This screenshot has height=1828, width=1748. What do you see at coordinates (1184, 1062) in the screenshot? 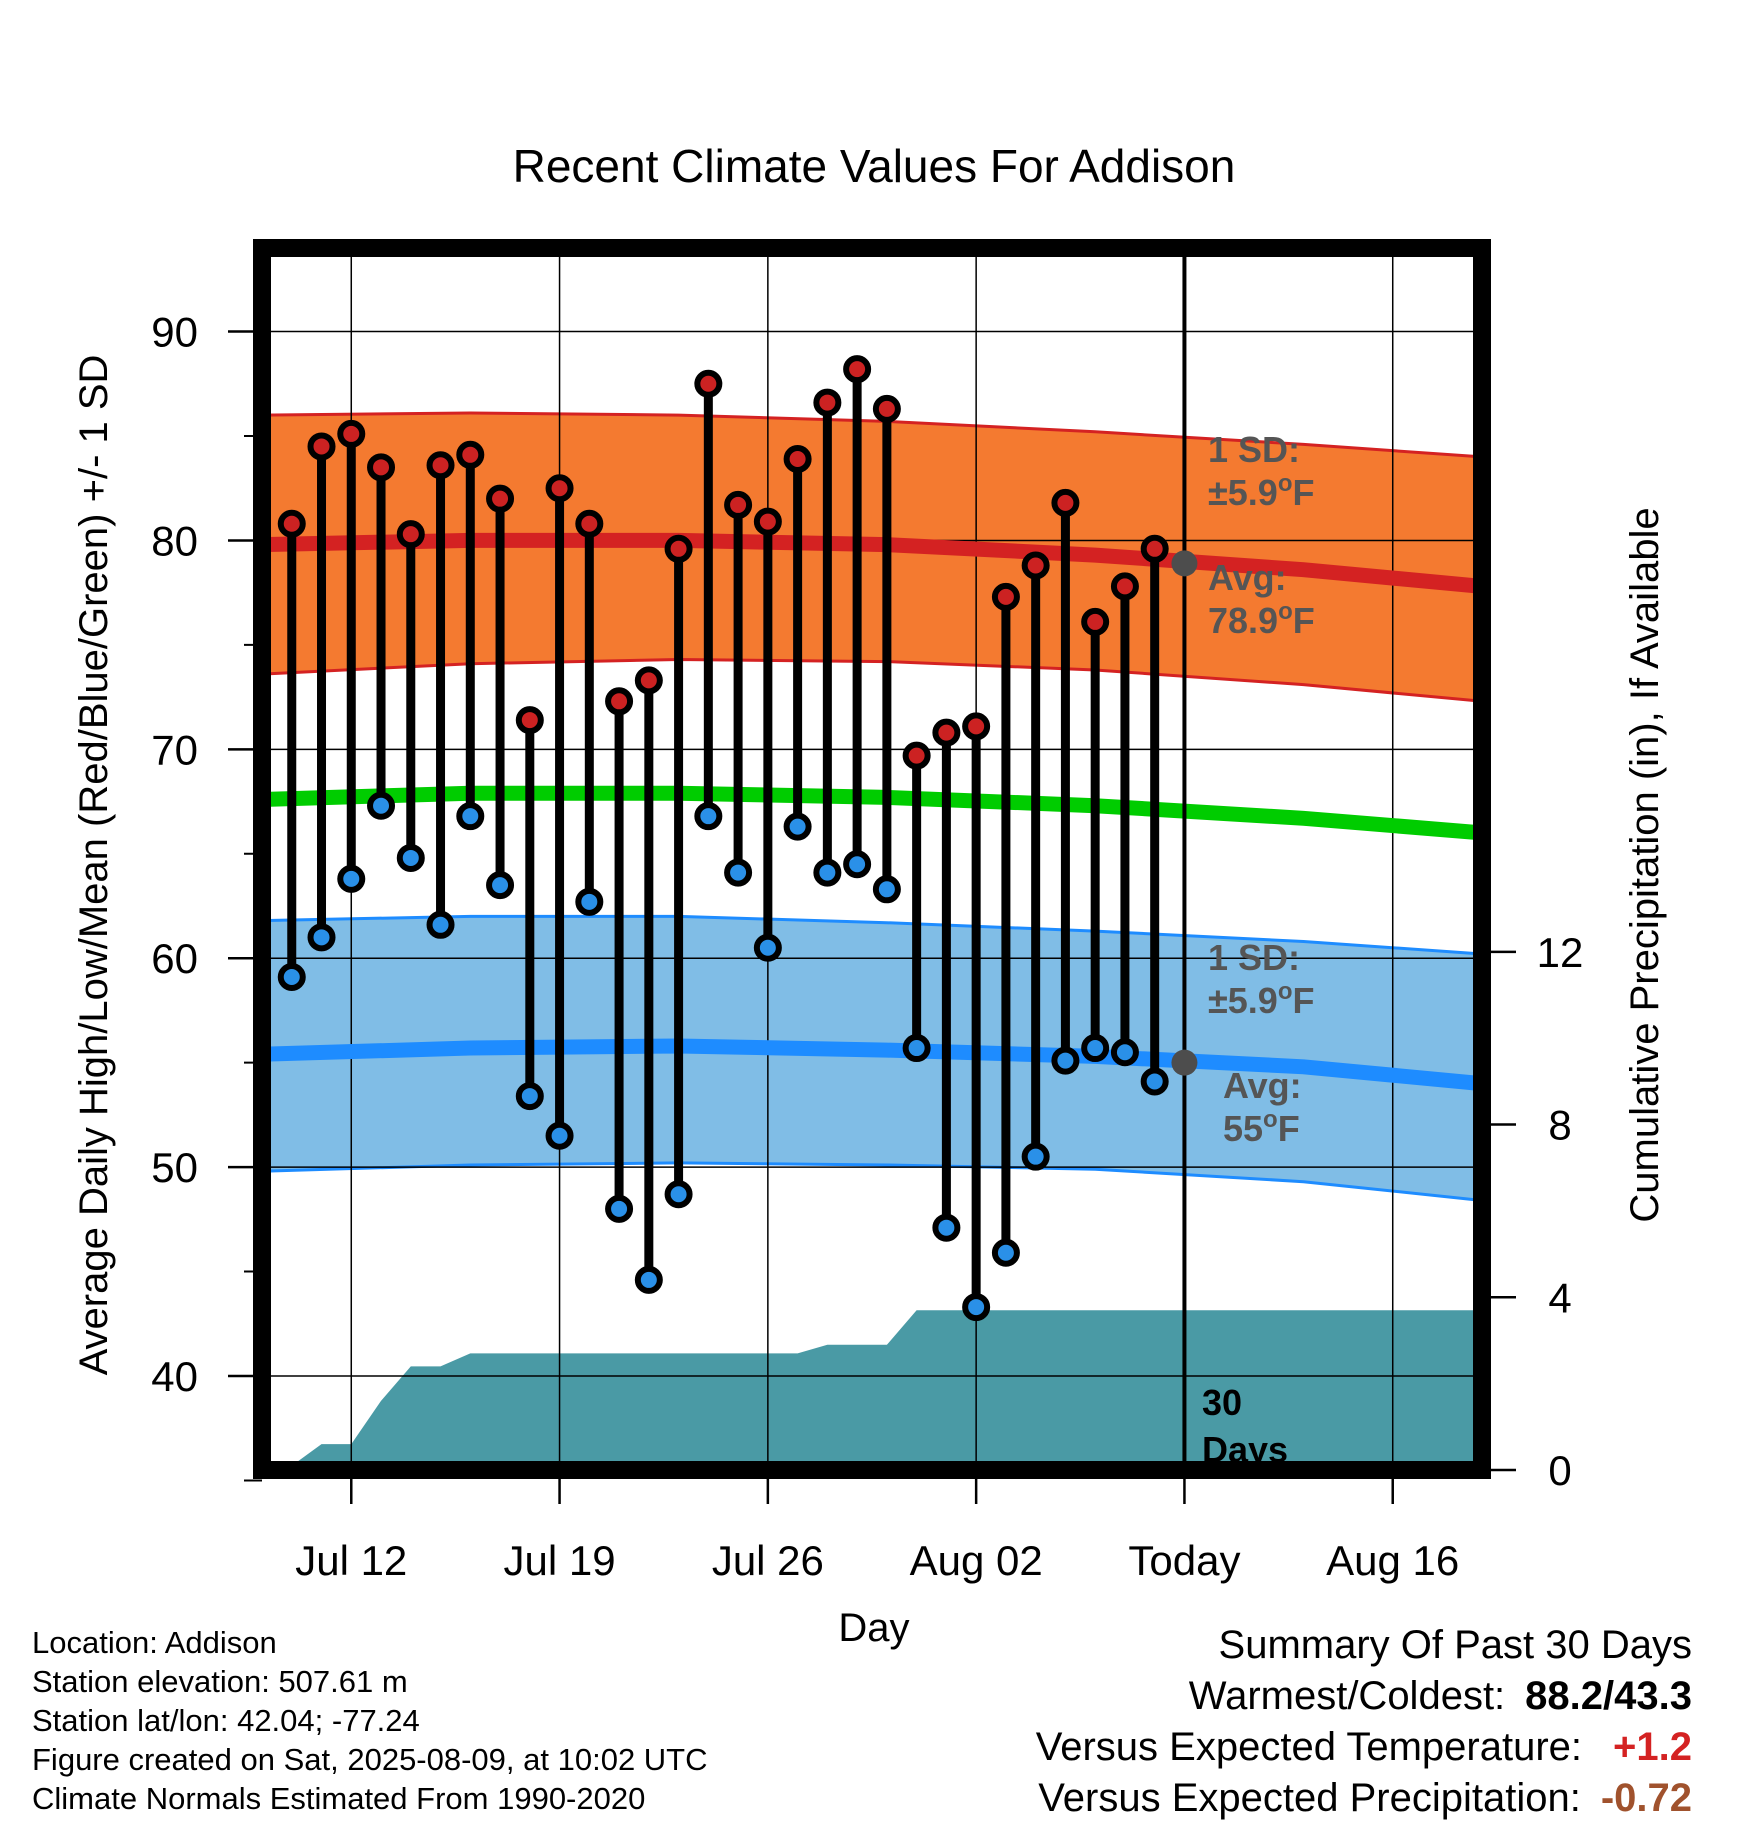
I see `today-low-avg-marker` at bounding box center [1184, 1062].